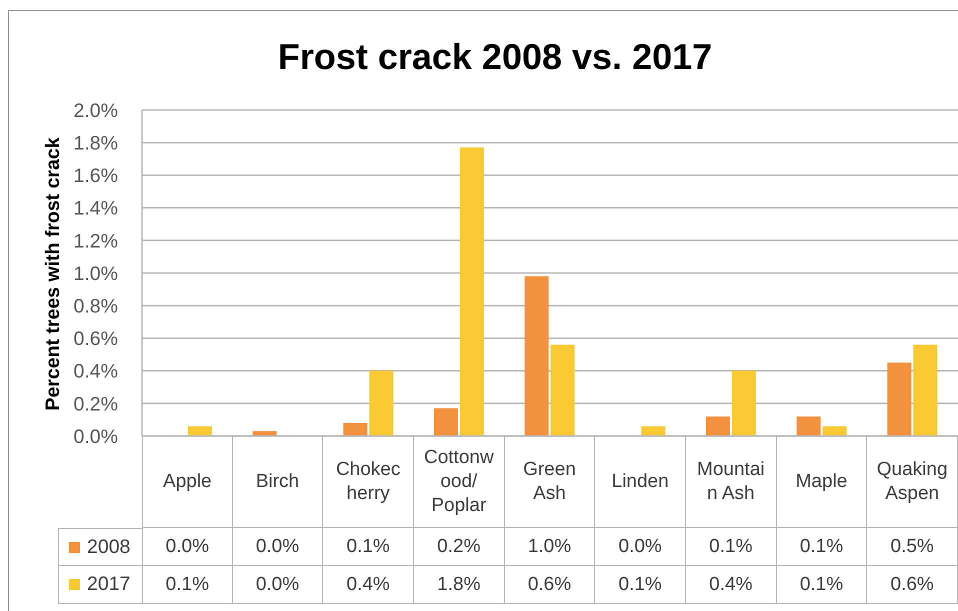 Image resolution: width=958 pixels, height=611 pixels. I want to click on y-tick-label: 0.0%, so click(96, 437).